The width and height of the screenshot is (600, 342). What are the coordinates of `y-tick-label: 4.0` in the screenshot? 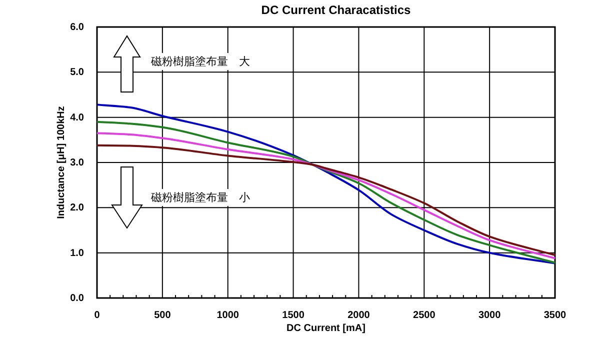 It's located at (77, 118).